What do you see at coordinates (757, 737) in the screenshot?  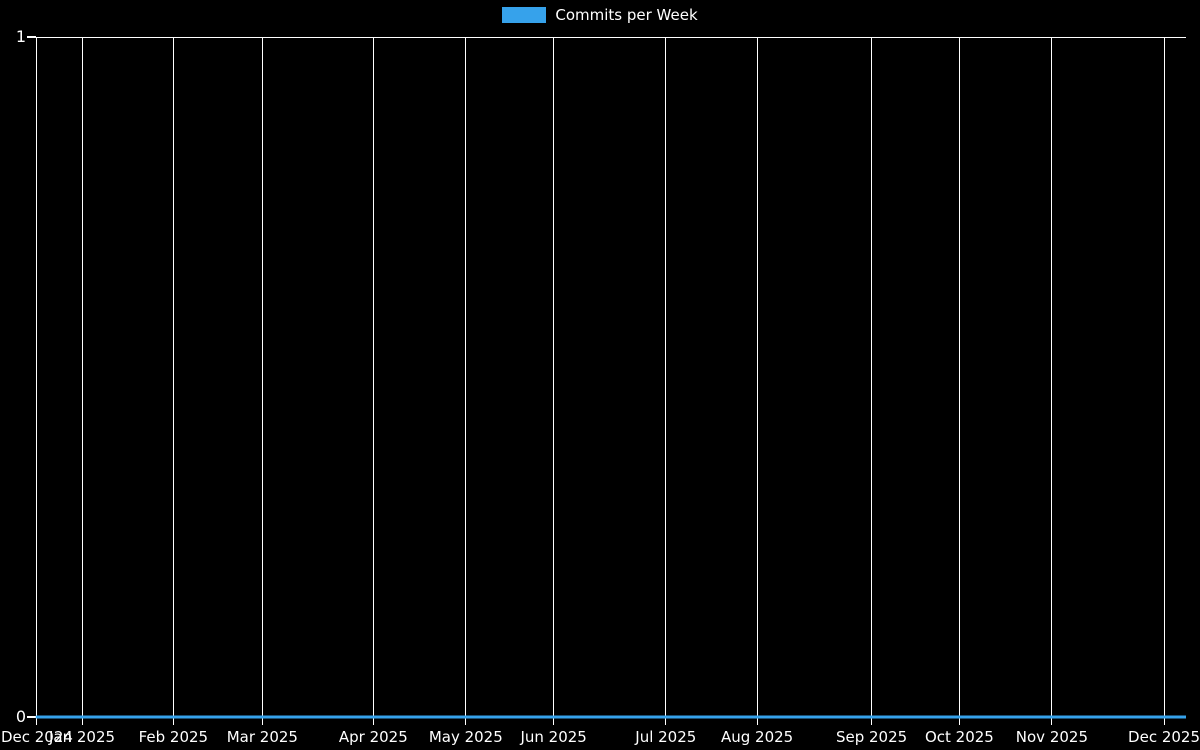 I see `x-tick-label: Aug 2025` at bounding box center [757, 737].